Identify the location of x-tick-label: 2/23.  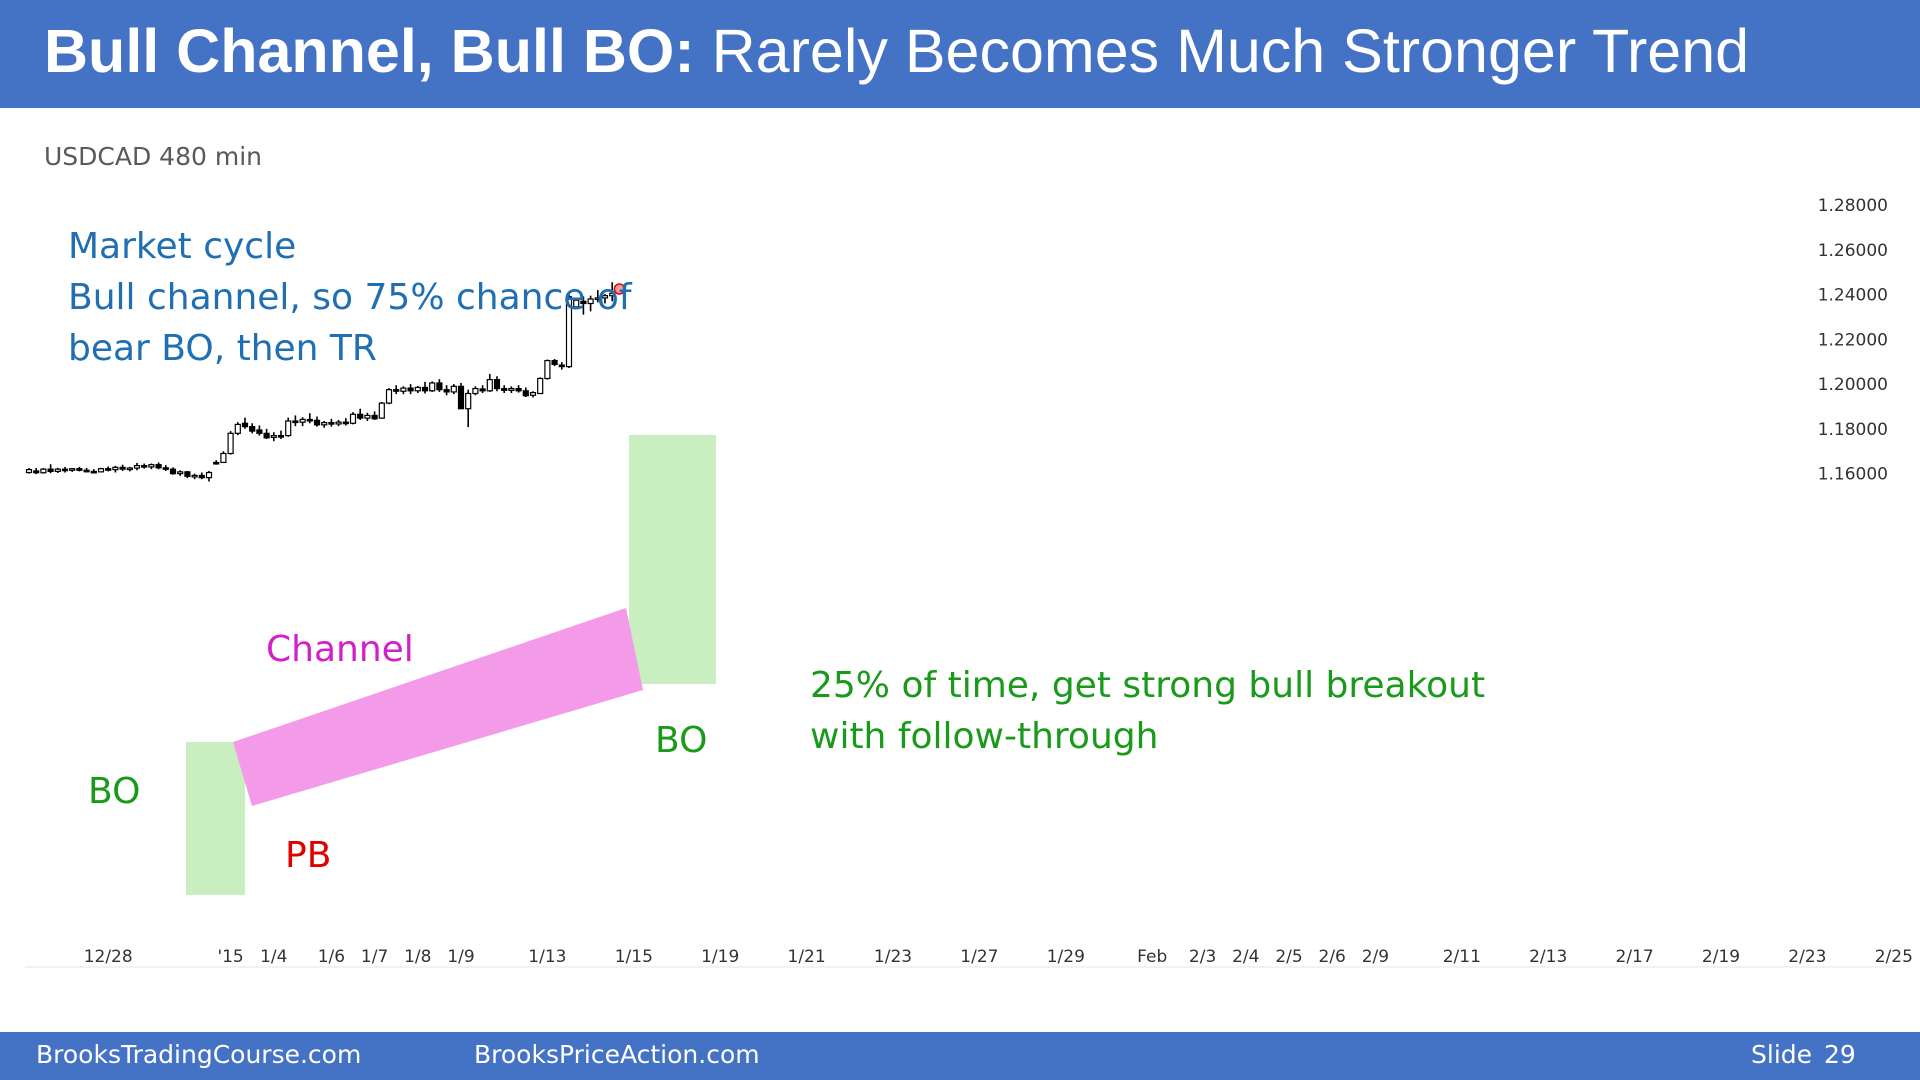
(1807, 957).